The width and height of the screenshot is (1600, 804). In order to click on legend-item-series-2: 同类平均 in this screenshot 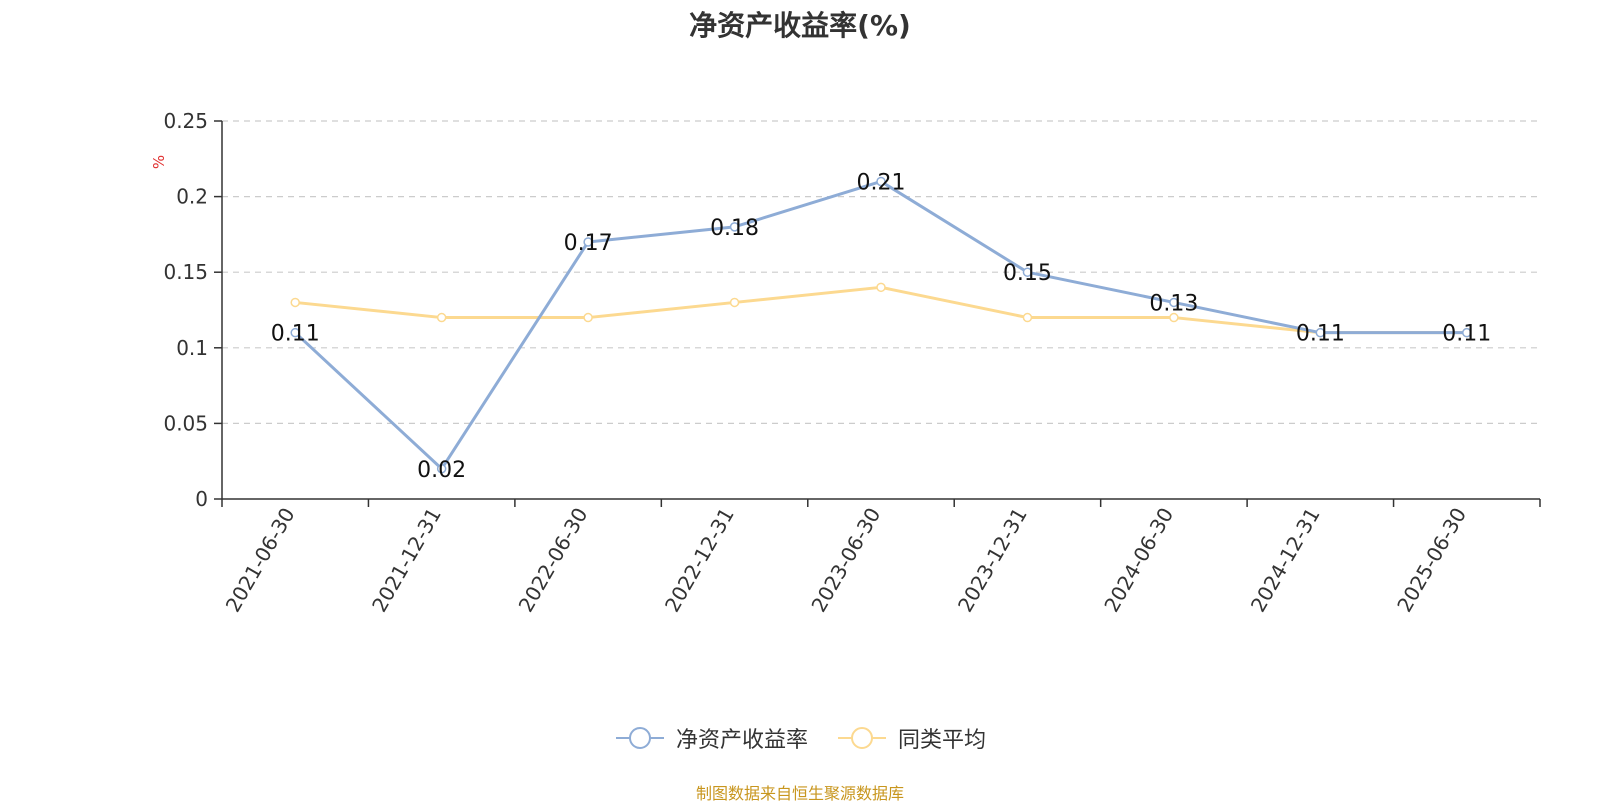, I will do `click(911, 738)`.